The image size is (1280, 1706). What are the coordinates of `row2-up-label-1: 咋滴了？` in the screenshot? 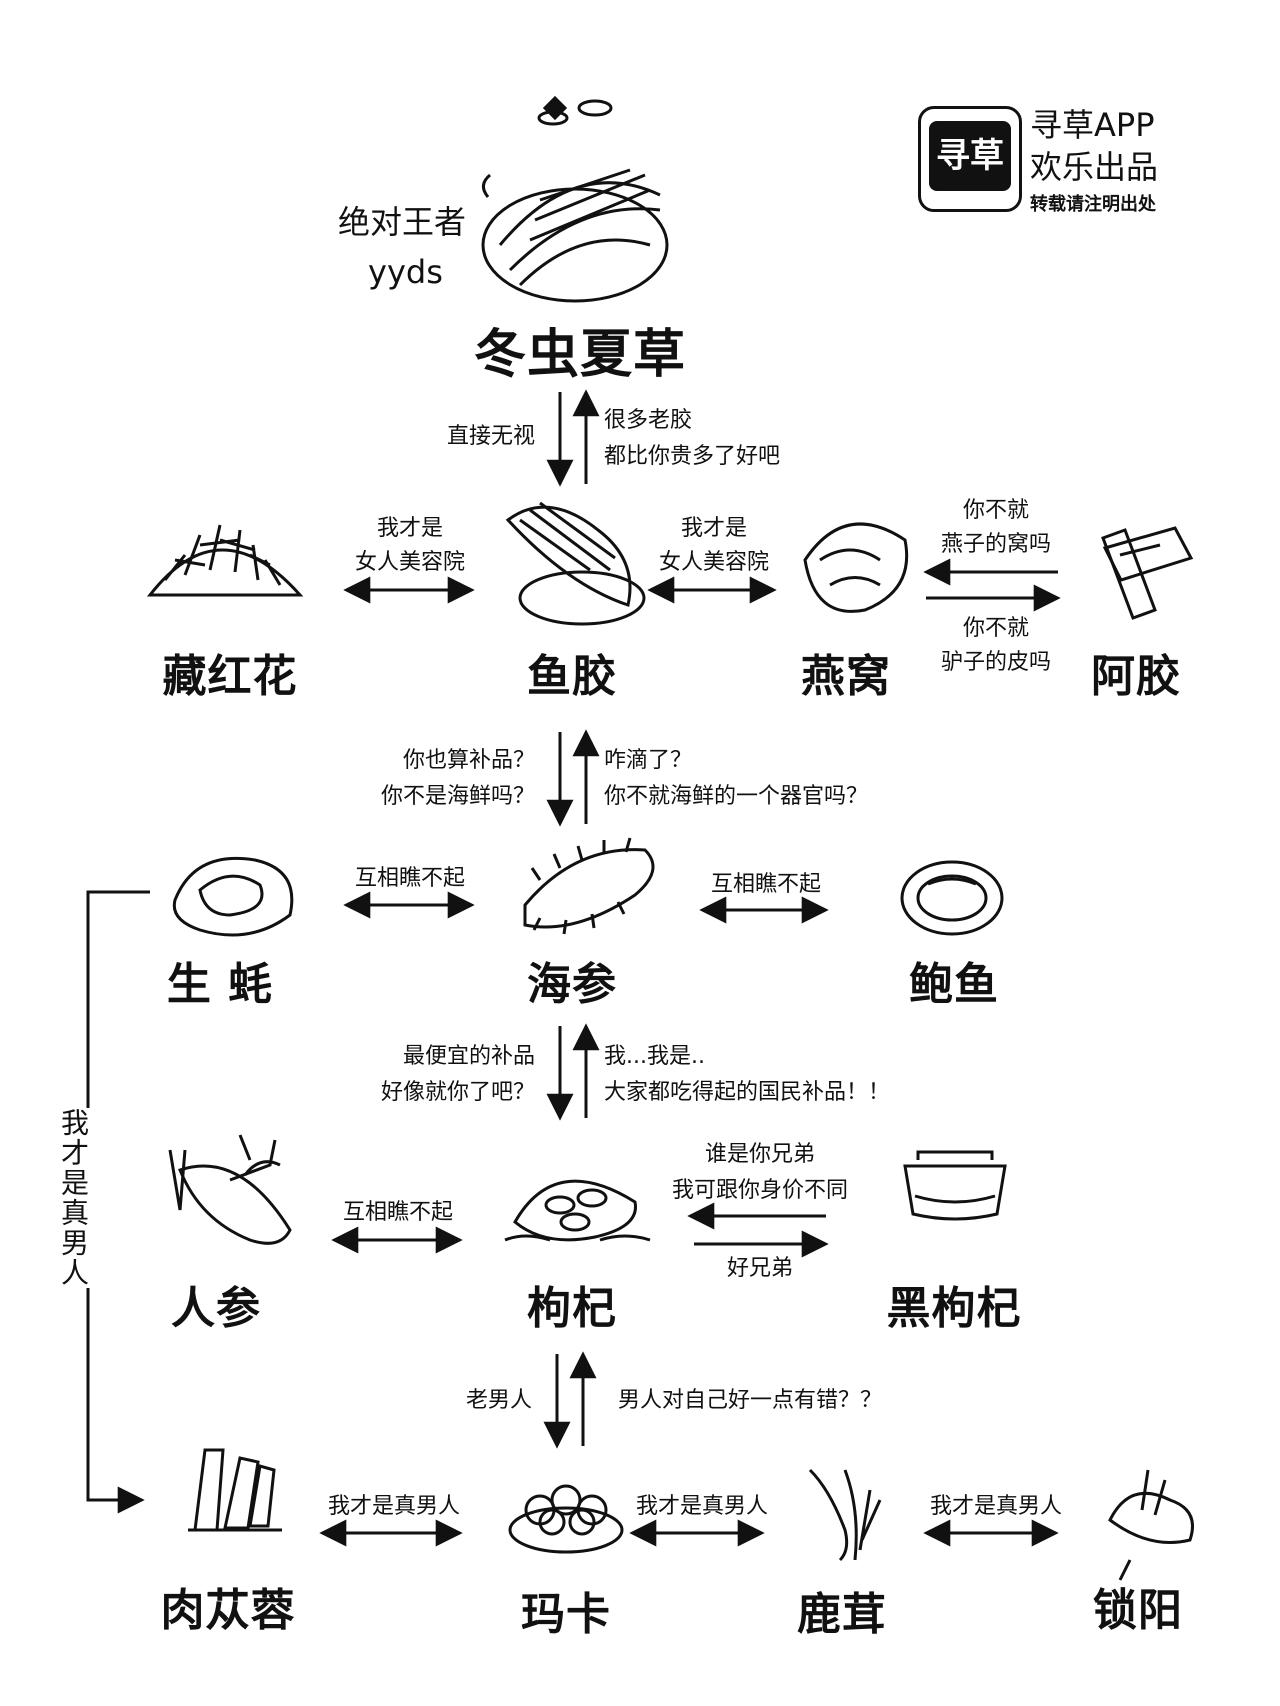 It's located at (648, 760).